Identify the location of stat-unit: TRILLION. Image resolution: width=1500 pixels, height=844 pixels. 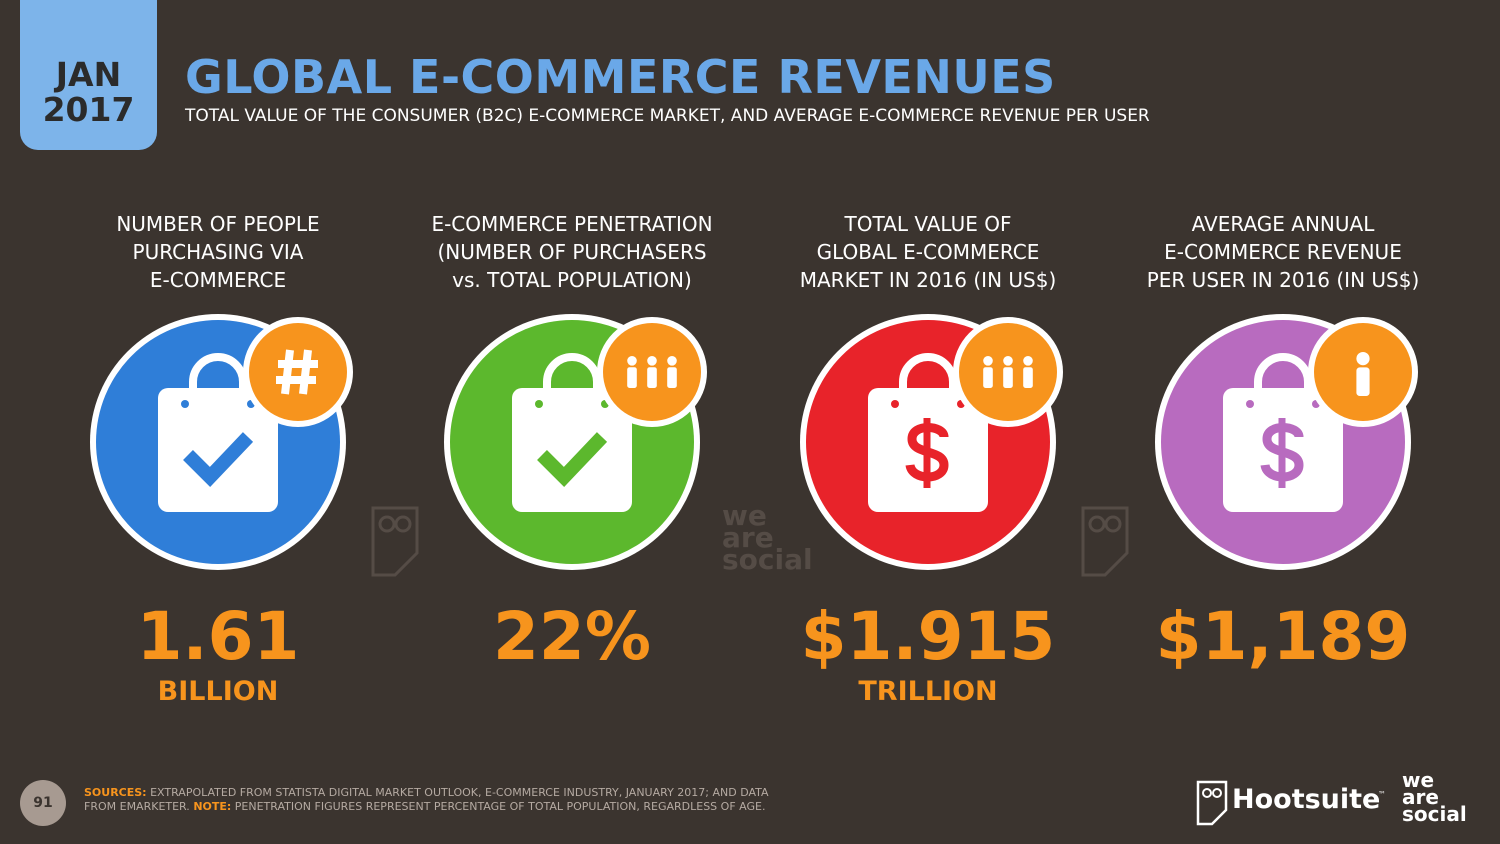
(928, 691).